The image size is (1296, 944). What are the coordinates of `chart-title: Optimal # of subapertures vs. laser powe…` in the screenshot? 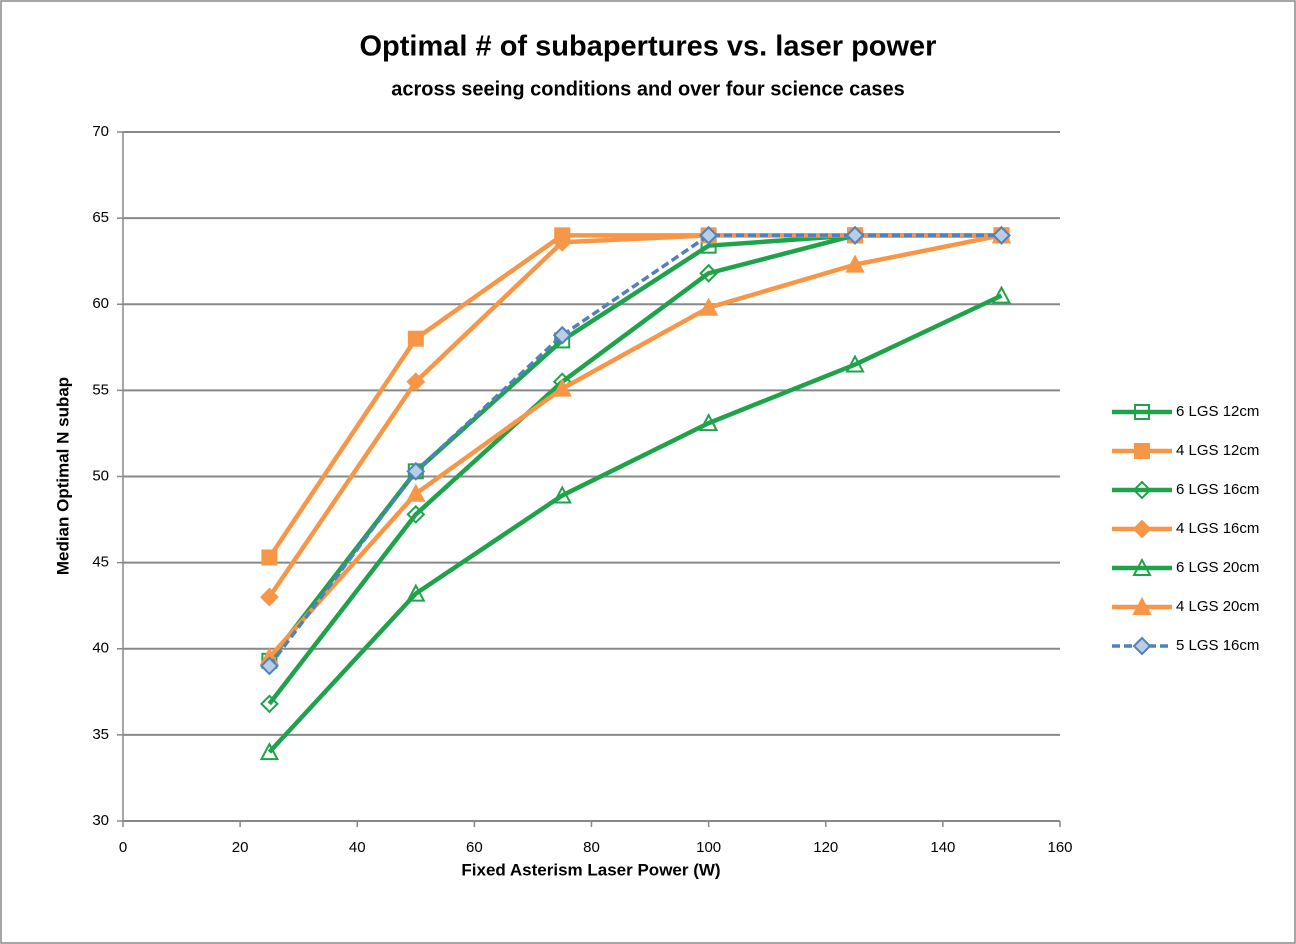 It's located at (648, 47).